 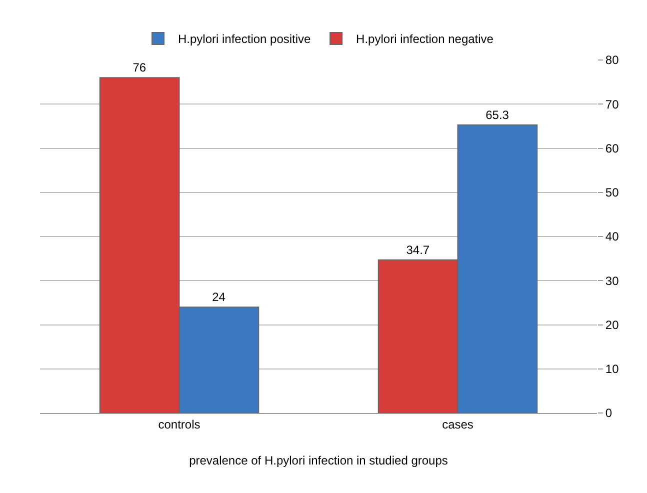 I want to click on y-tick-label: 80, so click(x=612, y=60).